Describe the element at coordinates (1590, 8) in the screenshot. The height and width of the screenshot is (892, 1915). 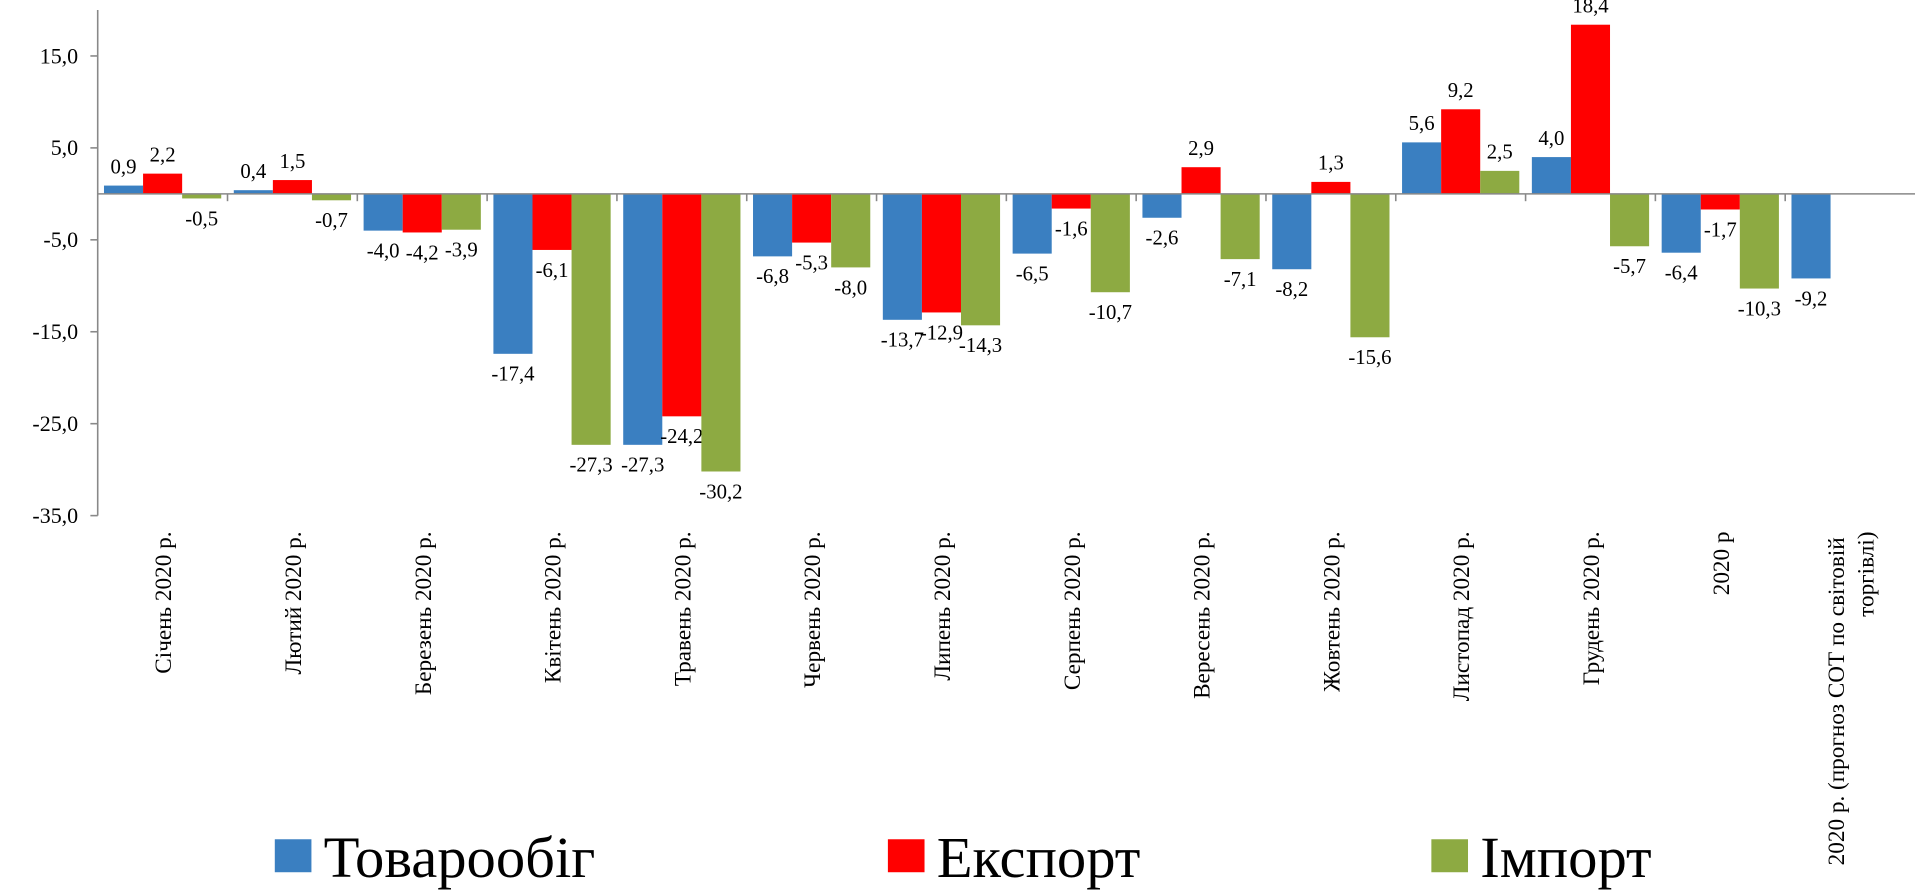
I see `value-label: 18,4` at that location.